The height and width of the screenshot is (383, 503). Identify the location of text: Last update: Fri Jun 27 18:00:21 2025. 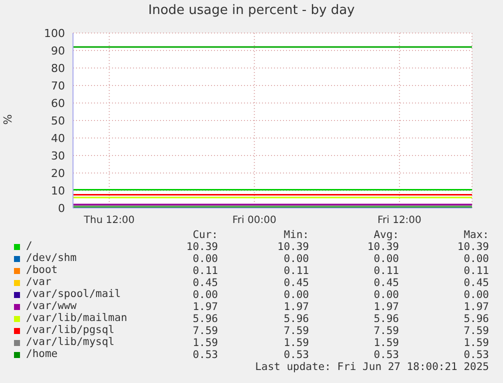
(371, 367).